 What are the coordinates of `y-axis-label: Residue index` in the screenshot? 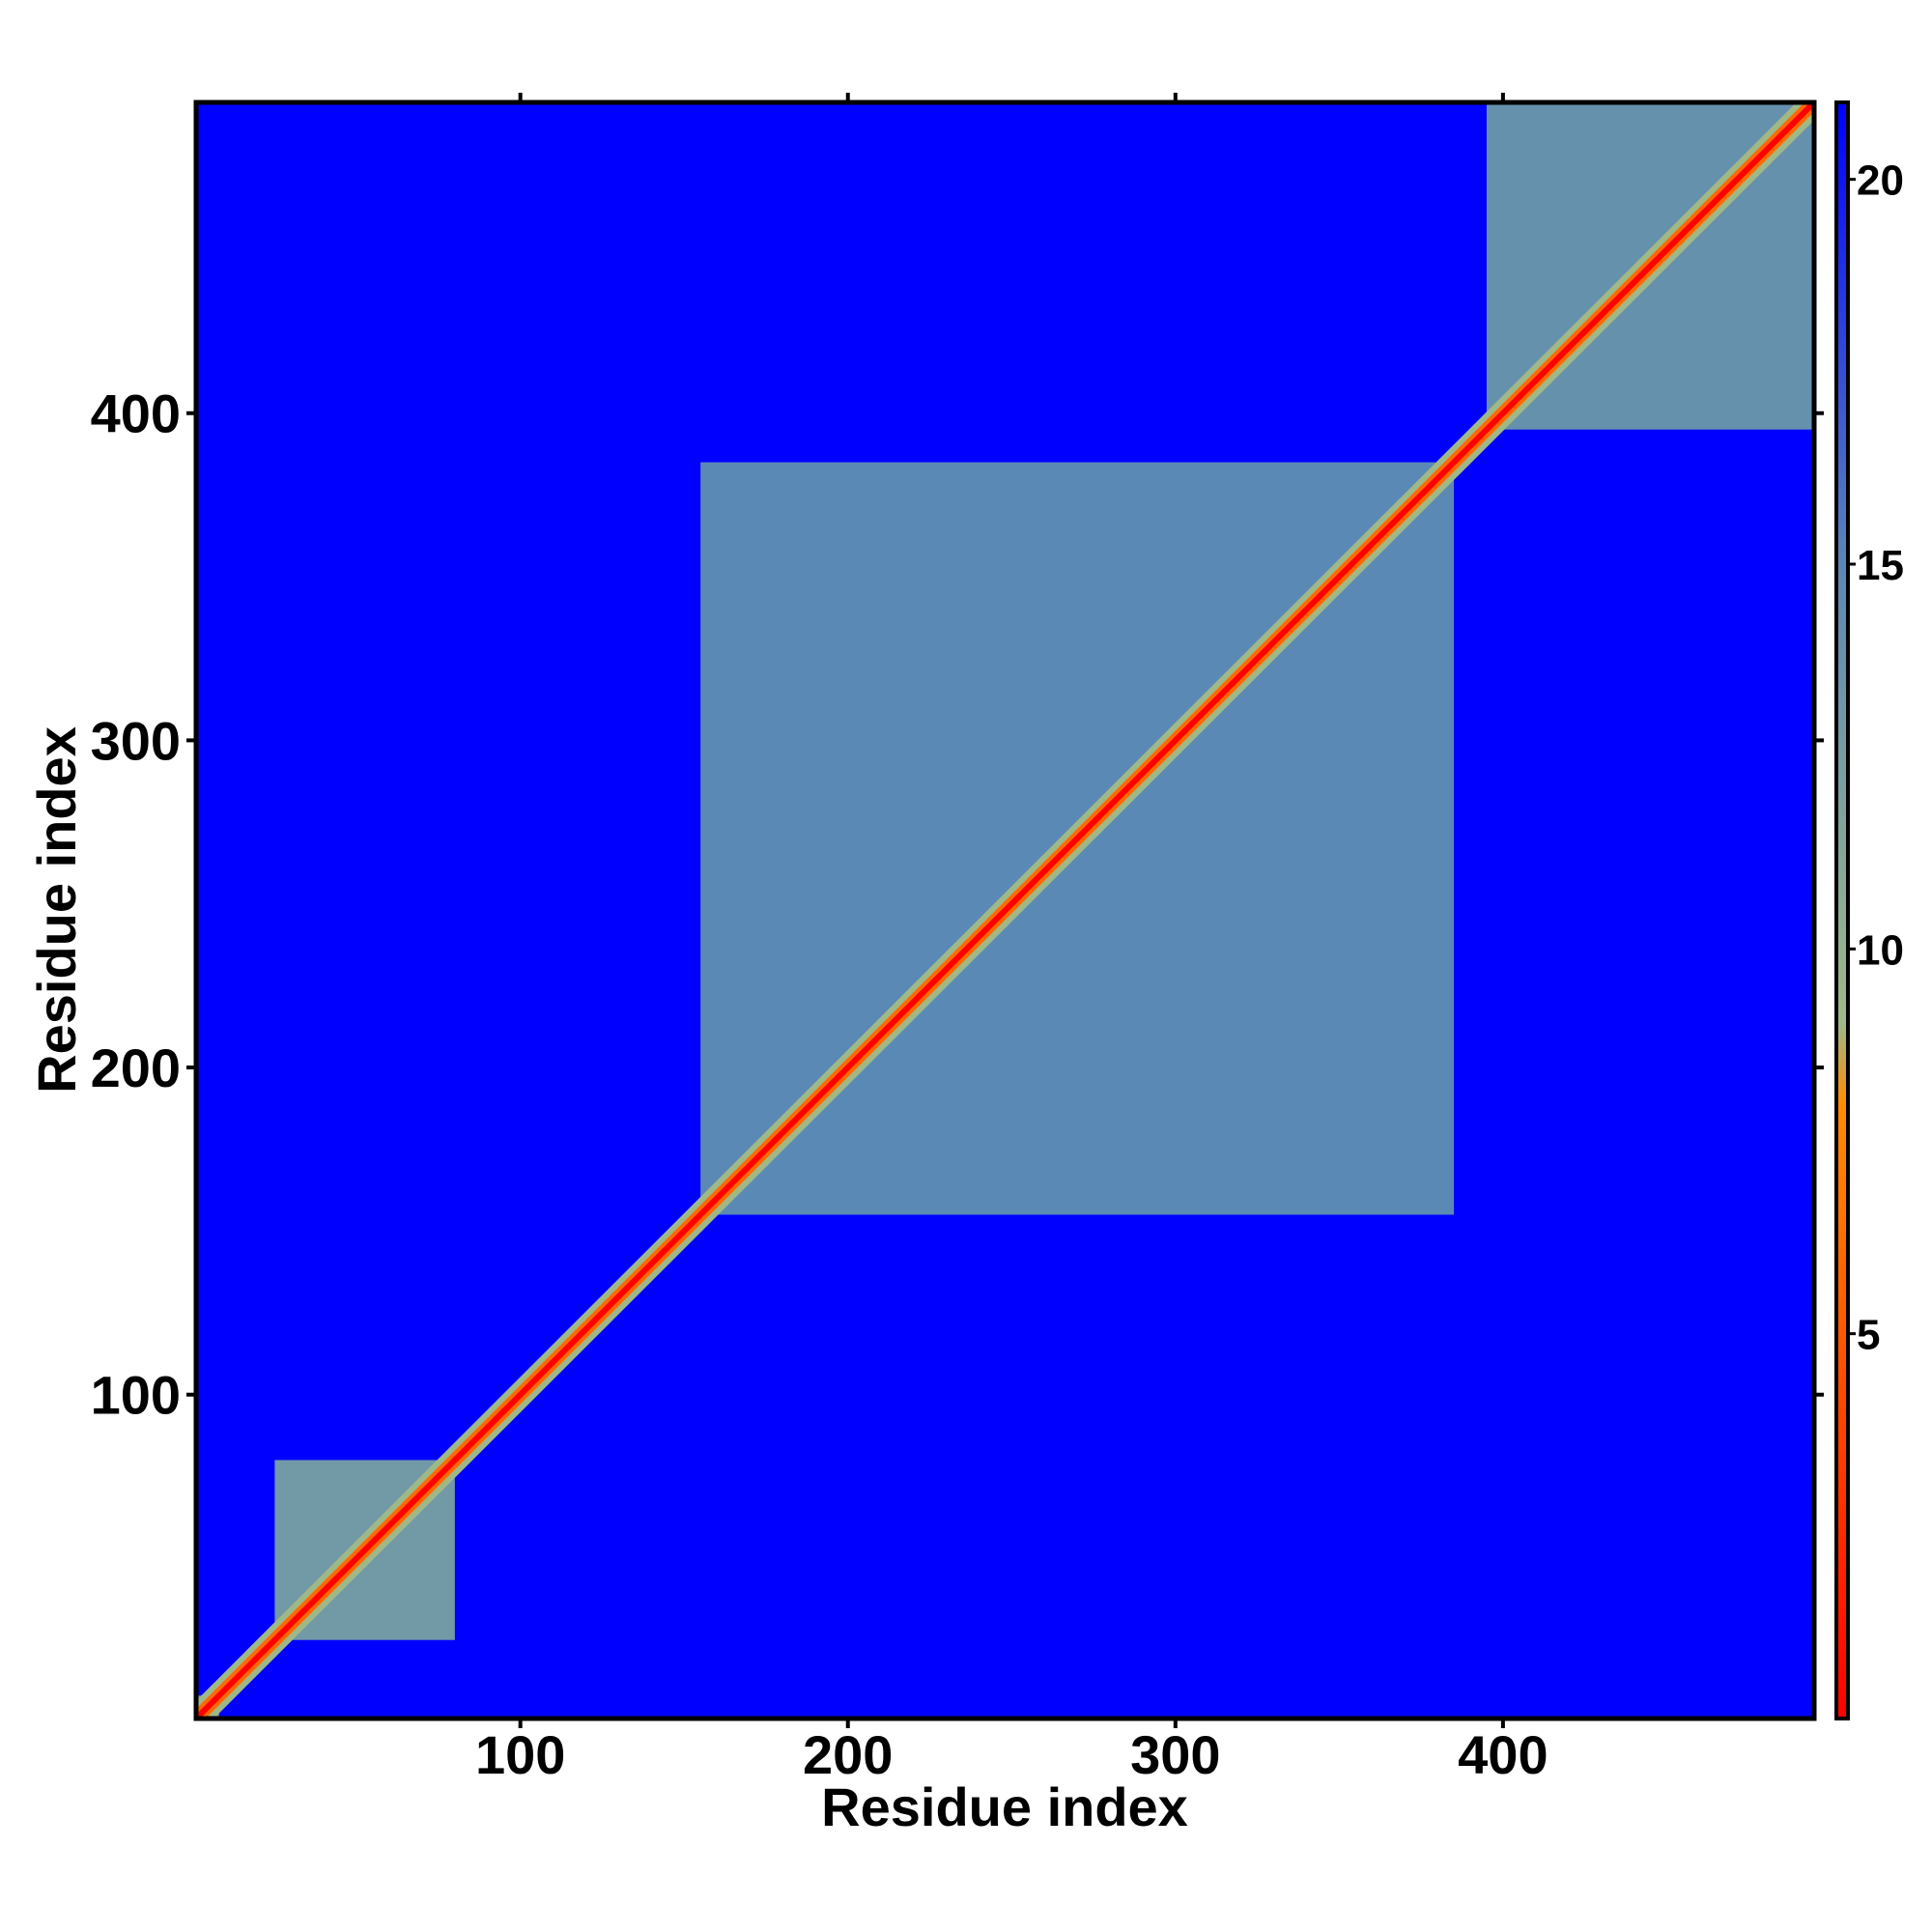 It's located at (56, 910).